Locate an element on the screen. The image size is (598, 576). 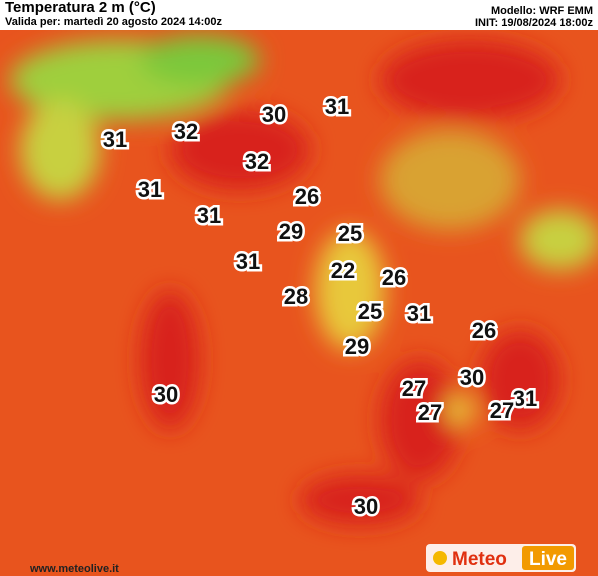
temperature-label: 22 is located at coordinates (343, 270).